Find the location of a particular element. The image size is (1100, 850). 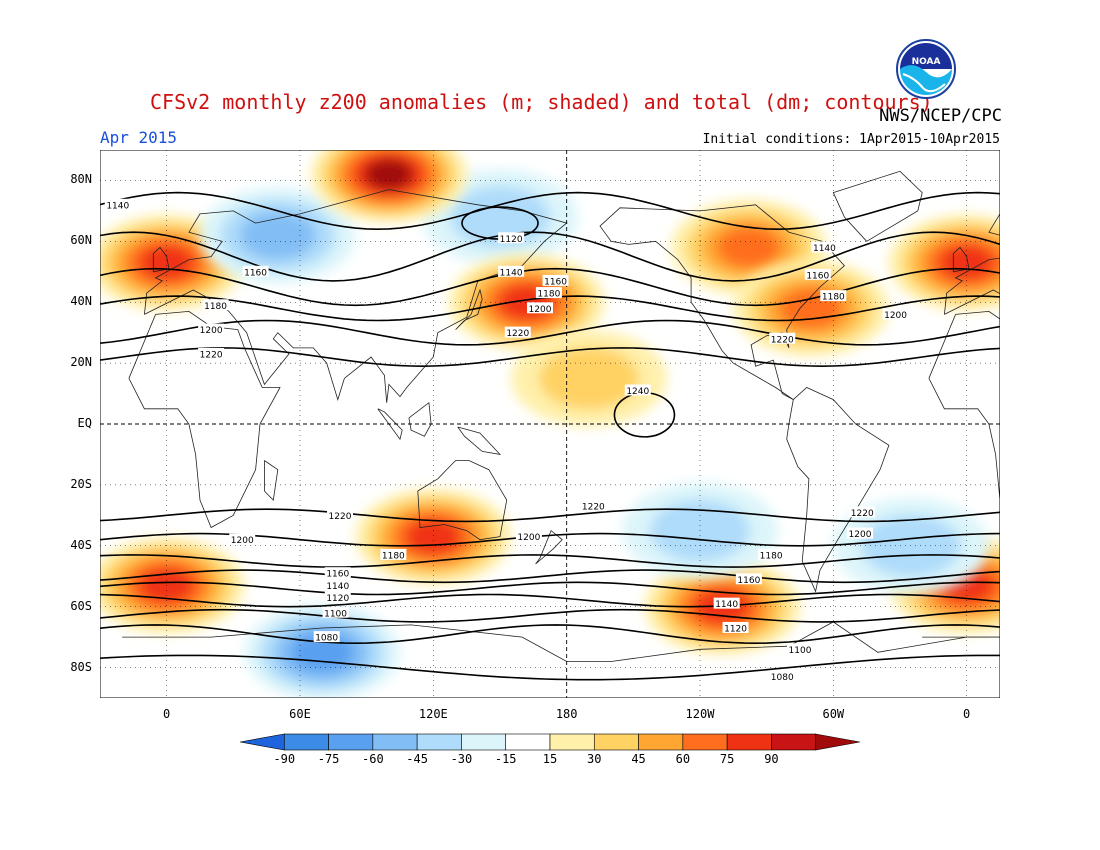

colorbar-tick-label: 60 is located at coordinates (683, 759).